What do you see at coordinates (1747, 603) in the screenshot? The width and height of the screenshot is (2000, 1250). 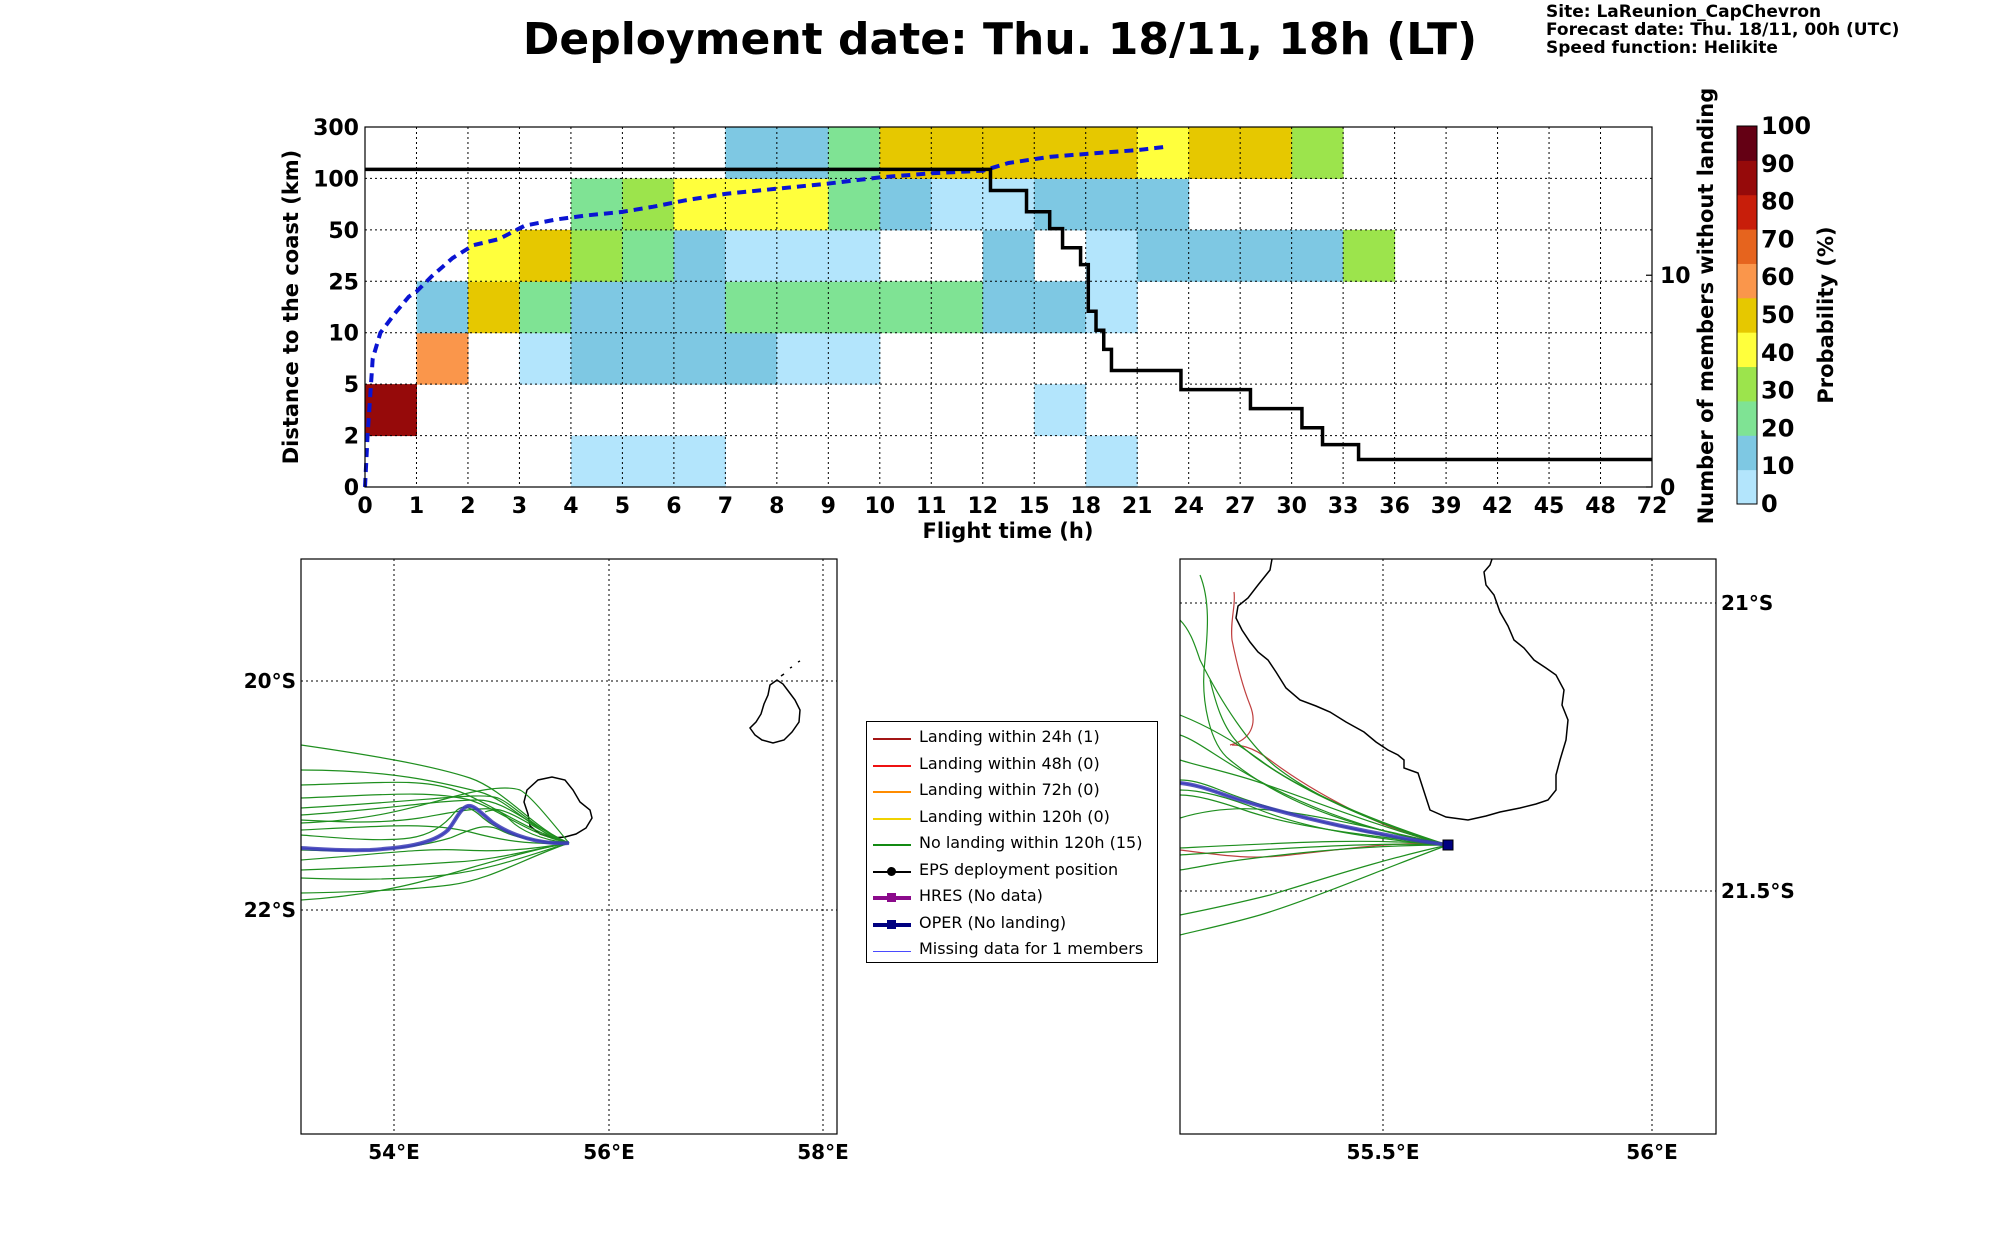 I see `lat-tick-label: 21°S` at bounding box center [1747, 603].